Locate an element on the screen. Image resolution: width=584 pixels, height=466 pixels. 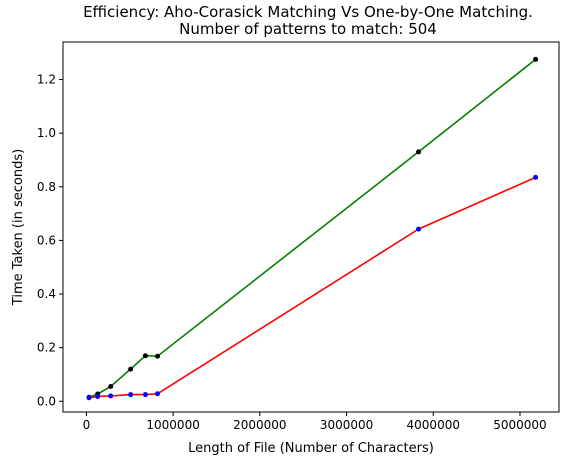
y-tick-label: 0.4 is located at coordinates (46, 294).